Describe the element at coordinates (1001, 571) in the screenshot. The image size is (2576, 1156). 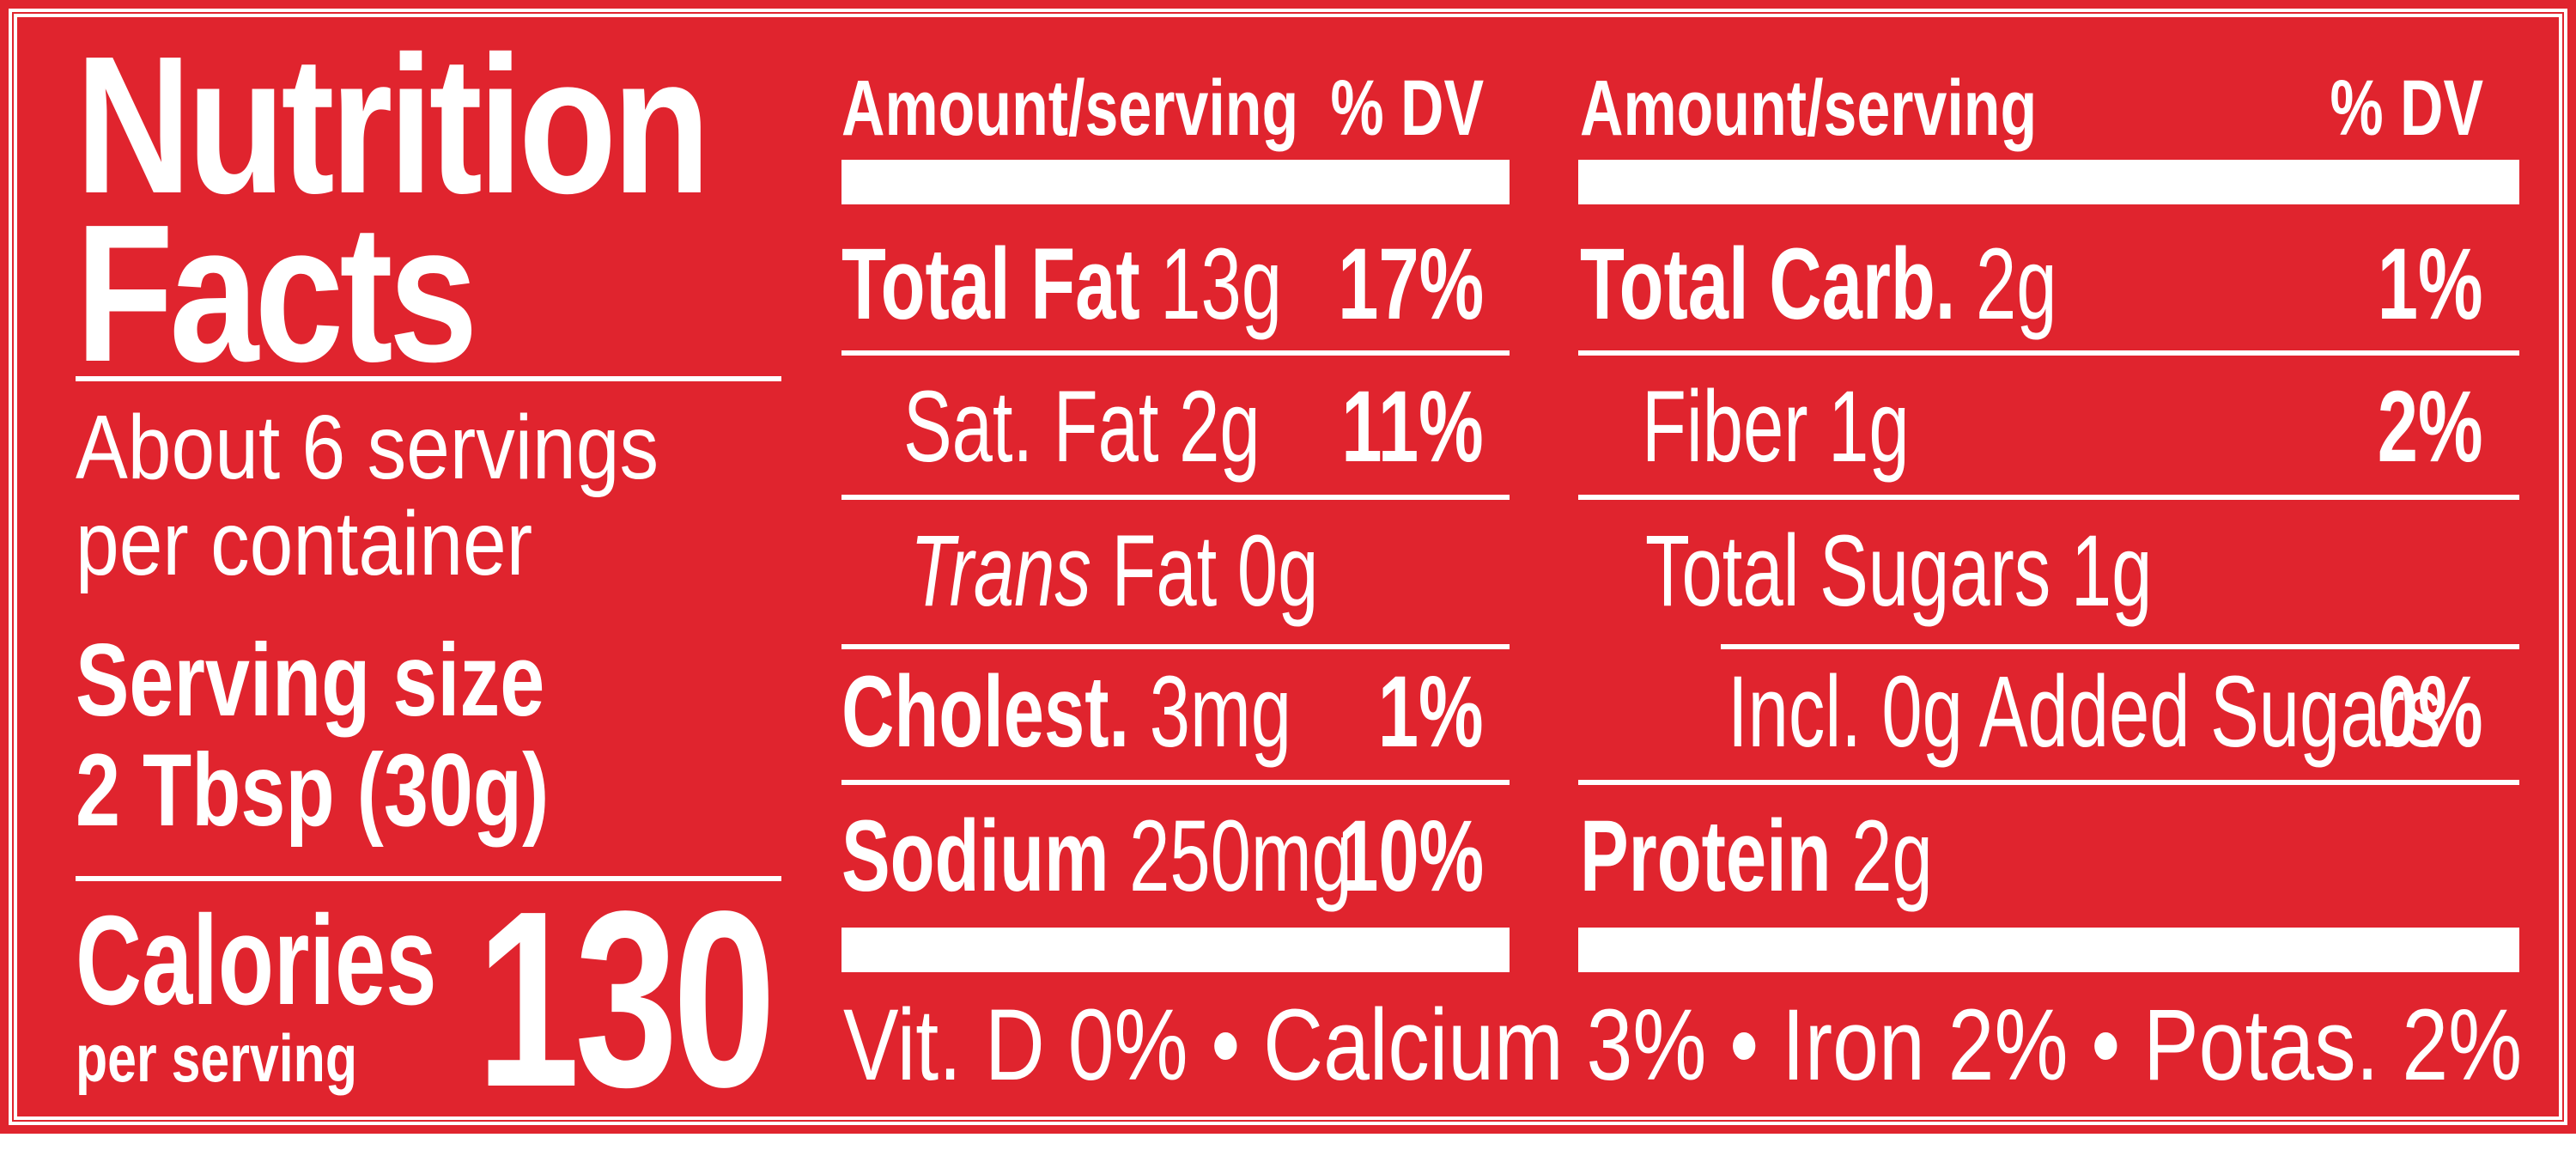
I see `trans-fat-italic: Trans` at that location.